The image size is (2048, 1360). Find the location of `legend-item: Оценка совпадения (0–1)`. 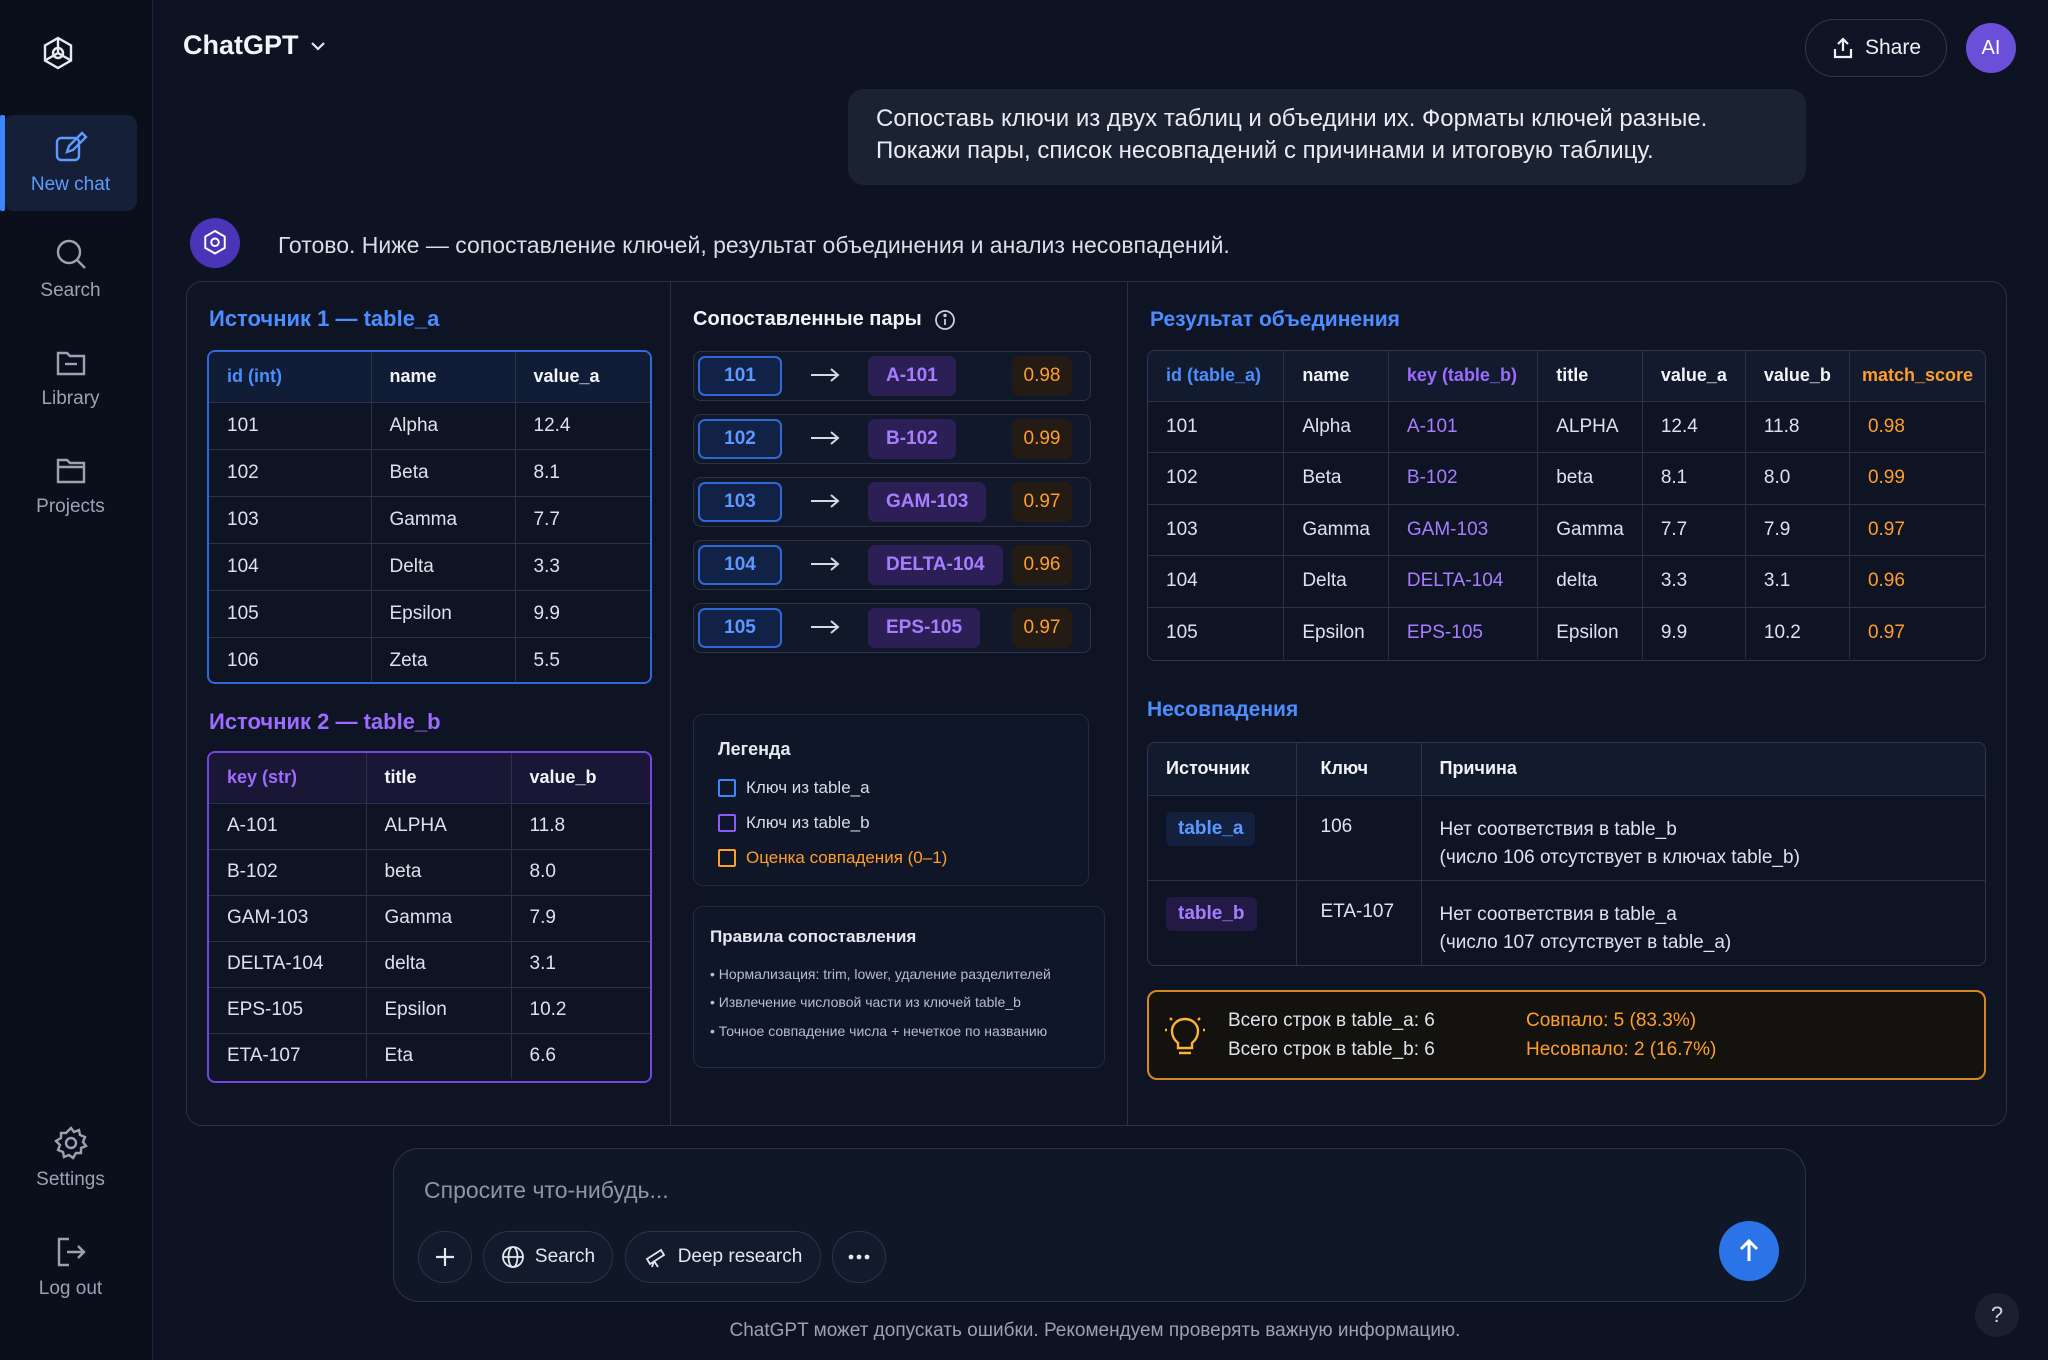

legend-item: Оценка совпадения (0–1) is located at coordinates (832, 858).